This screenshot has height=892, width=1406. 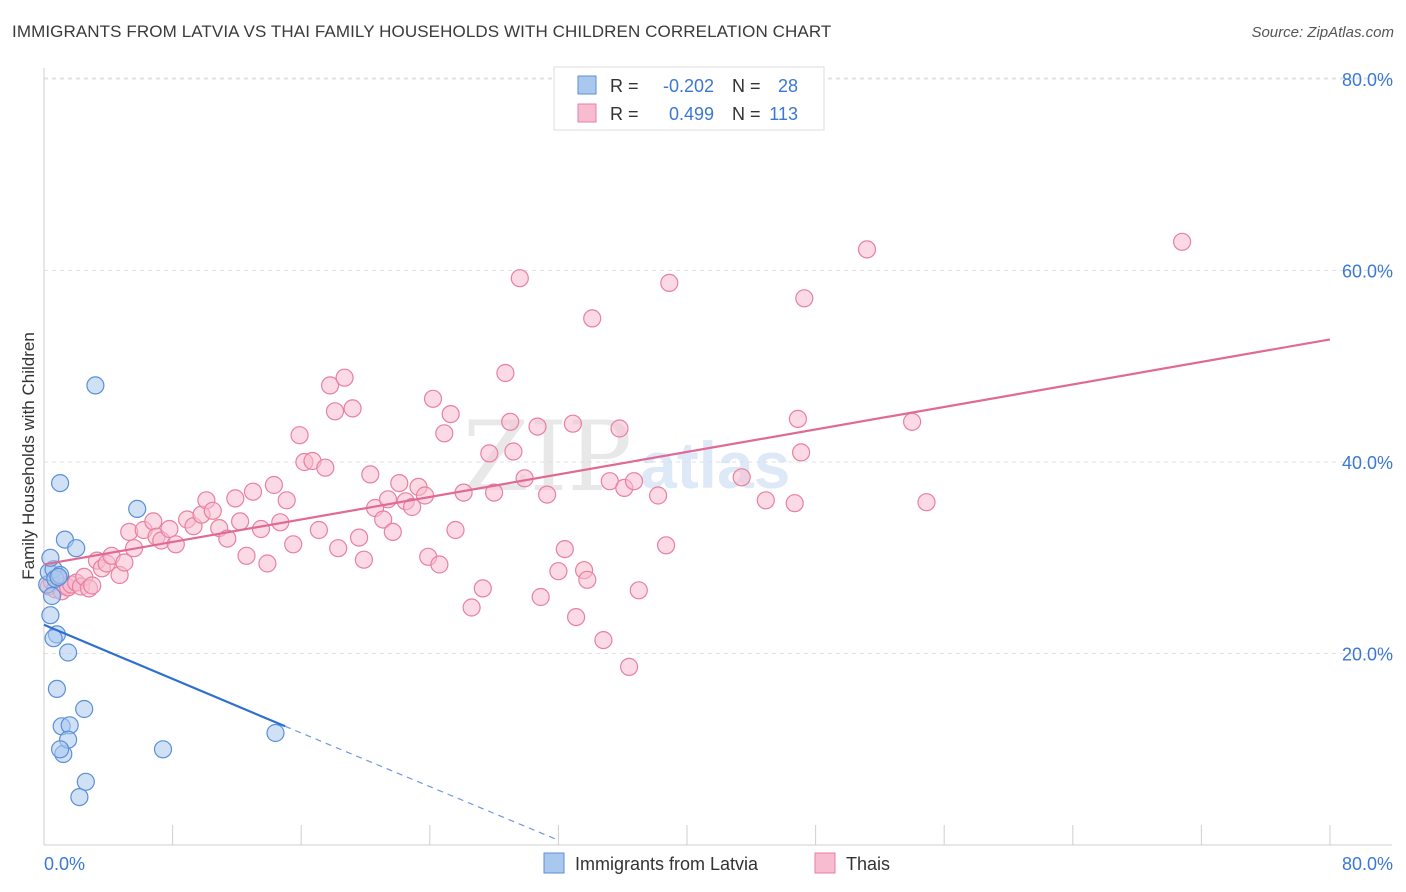 What do you see at coordinates (783, 114) in the screenshot?
I see `legend-n-value-2: 113` at bounding box center [783, 114].